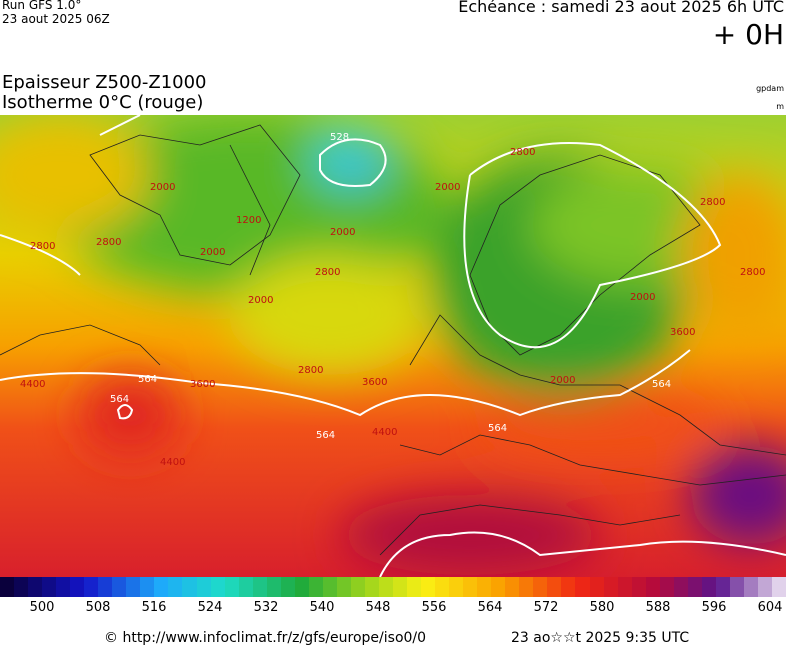 Image resolution: width=786 pixels, height=648 pixels. What do you see at coordinates (266, 607) in the screenshot?
I see `colorbar-tick-label: 532` at bounding box center [266, 607].